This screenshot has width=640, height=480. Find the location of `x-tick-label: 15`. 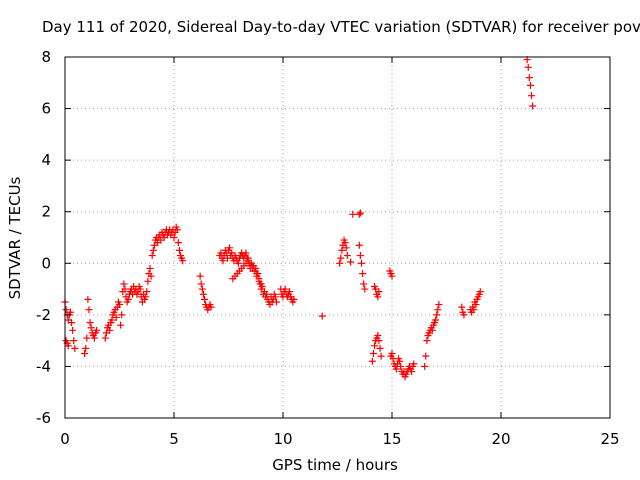

x-tick-label: 15 is located at coordinates (391, 439).